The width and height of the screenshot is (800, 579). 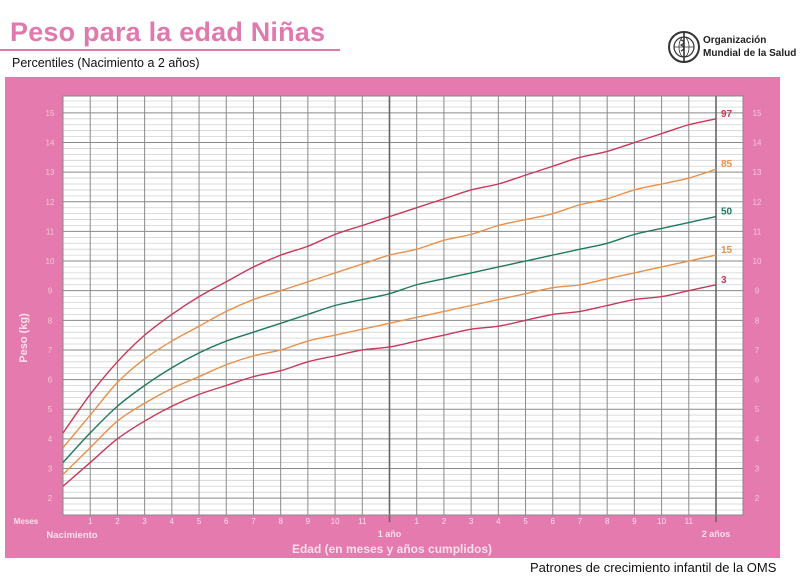 I want to click on y-tick-label-right: 5, so click(x=757, y=409).